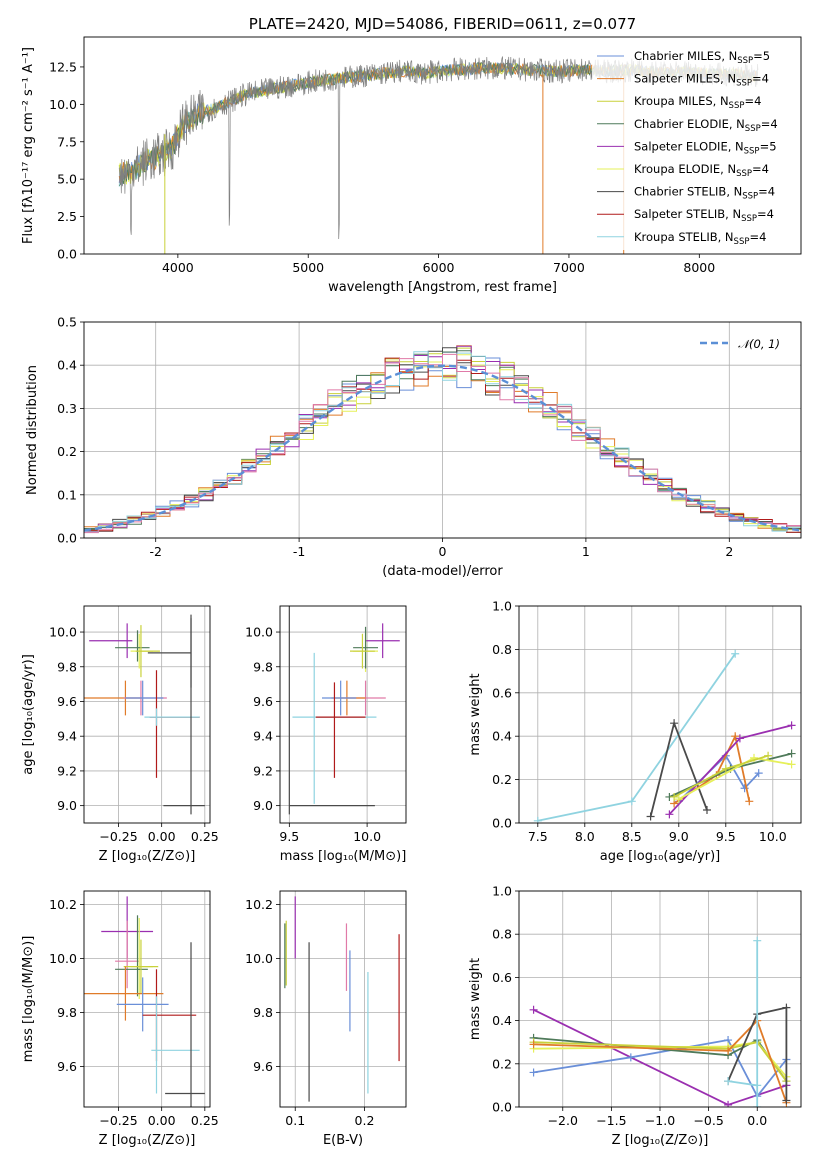 The image size is (819, 1170). Describe the element at coordinates (685, 79) in the screenshot. I see `legend-label: Salpeter MILES, N` at that location.